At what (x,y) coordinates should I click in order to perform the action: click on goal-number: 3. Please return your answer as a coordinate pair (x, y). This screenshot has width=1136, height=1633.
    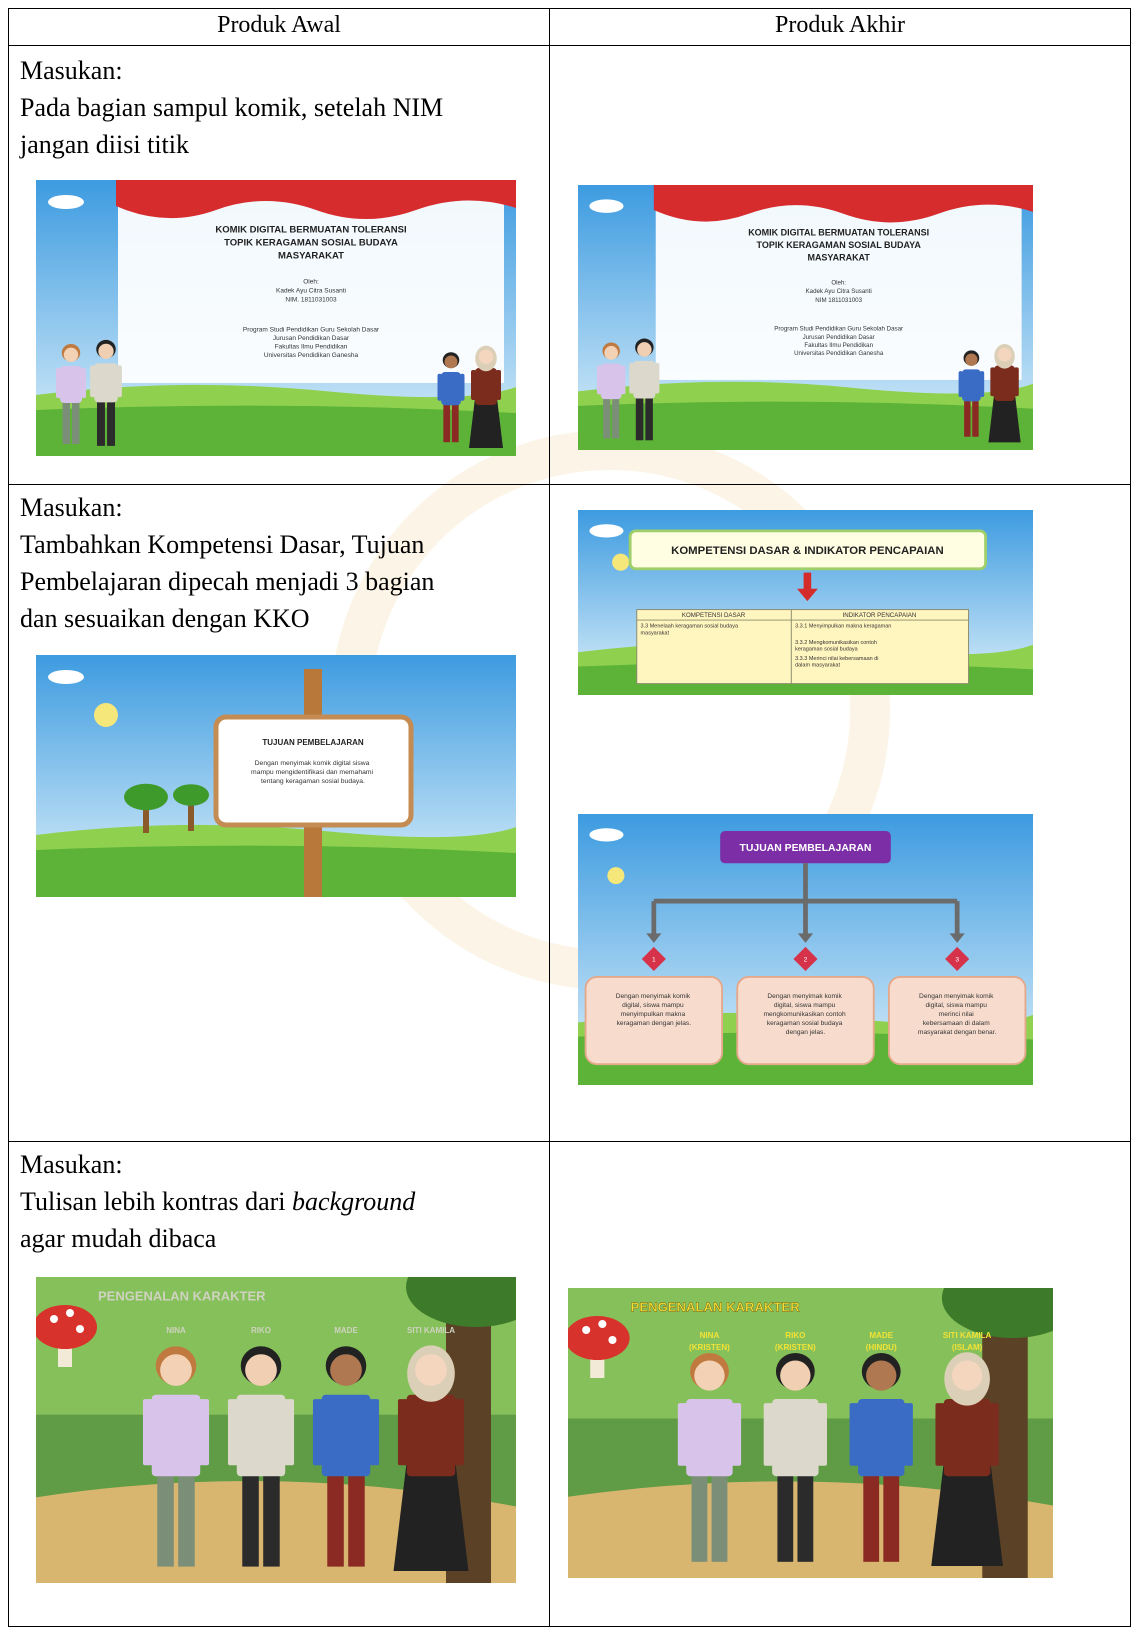
    Looking at the image, I should click on (957, 960).